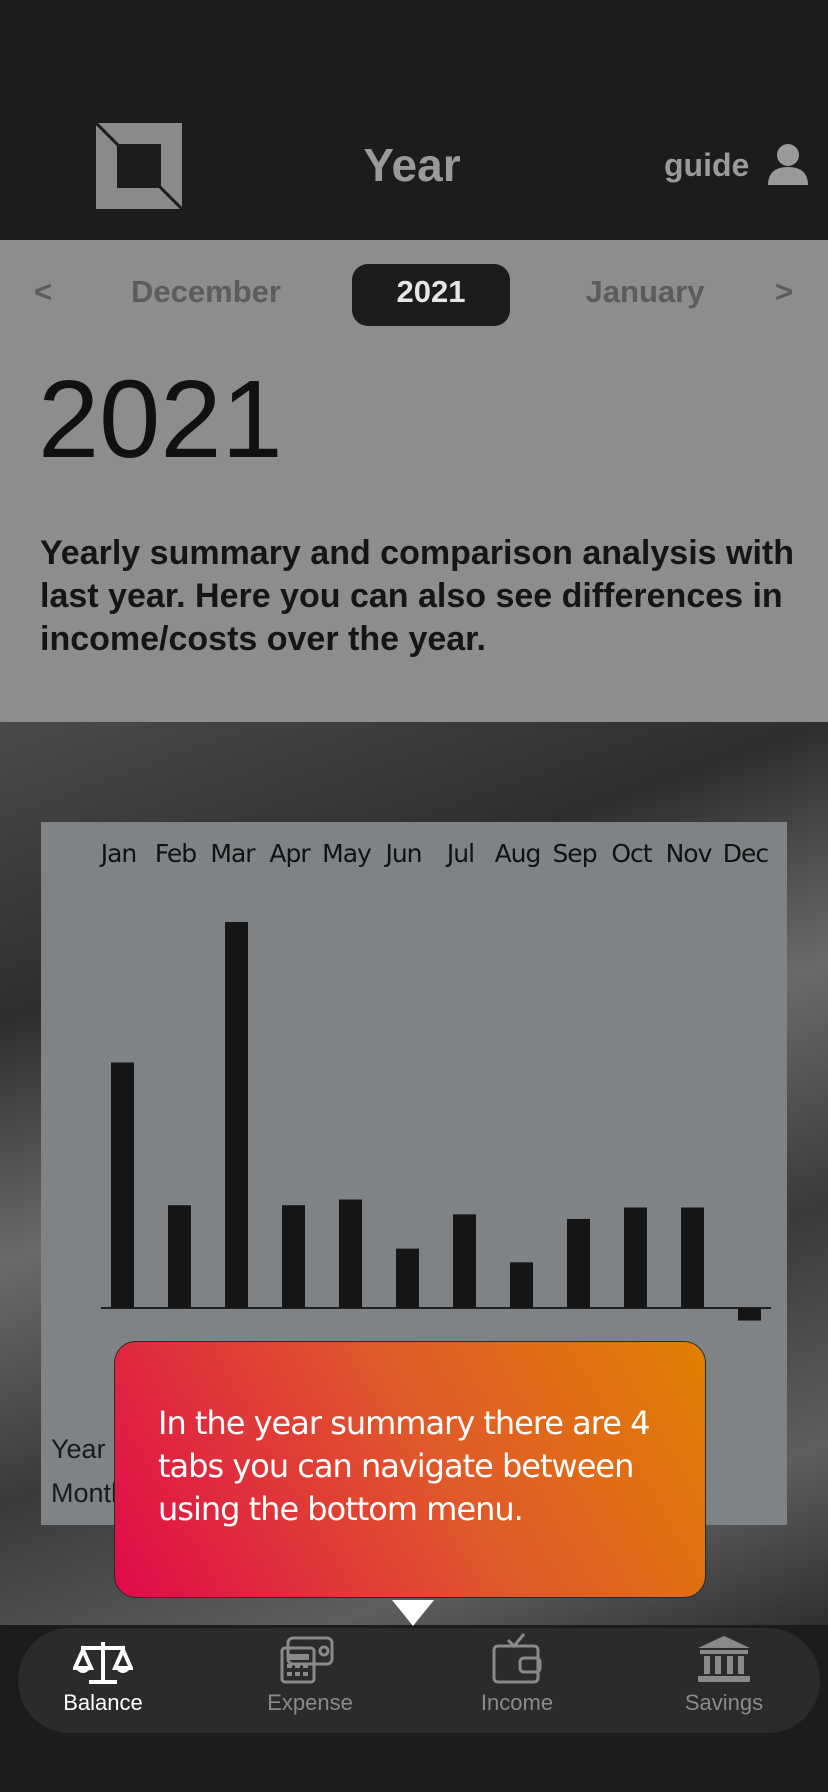 The width and height of the screenshot is (828, 1792). I want to click on x-tick-label: Nov, so click(689, 853).